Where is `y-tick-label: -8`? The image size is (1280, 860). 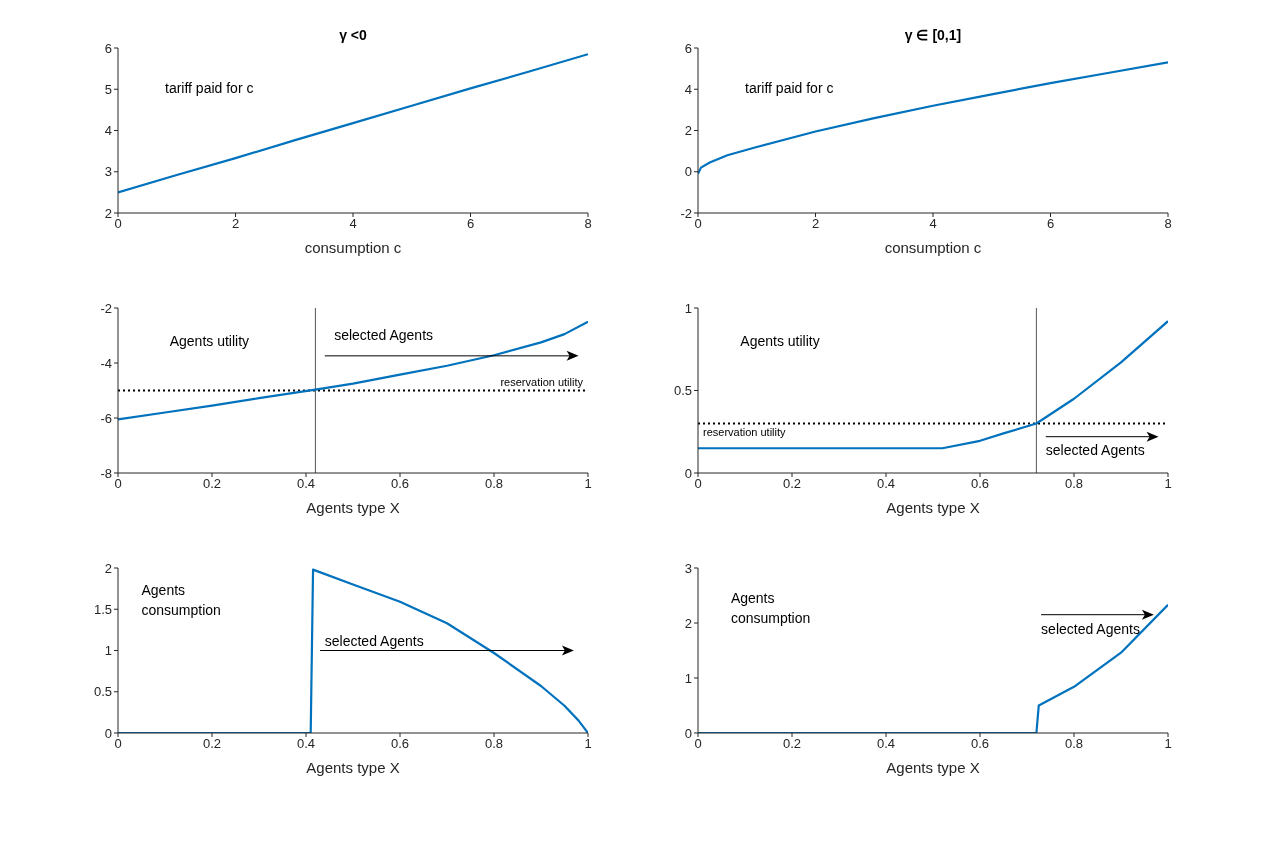
y-tick-label: -8 is located at coordinates (106, 473).